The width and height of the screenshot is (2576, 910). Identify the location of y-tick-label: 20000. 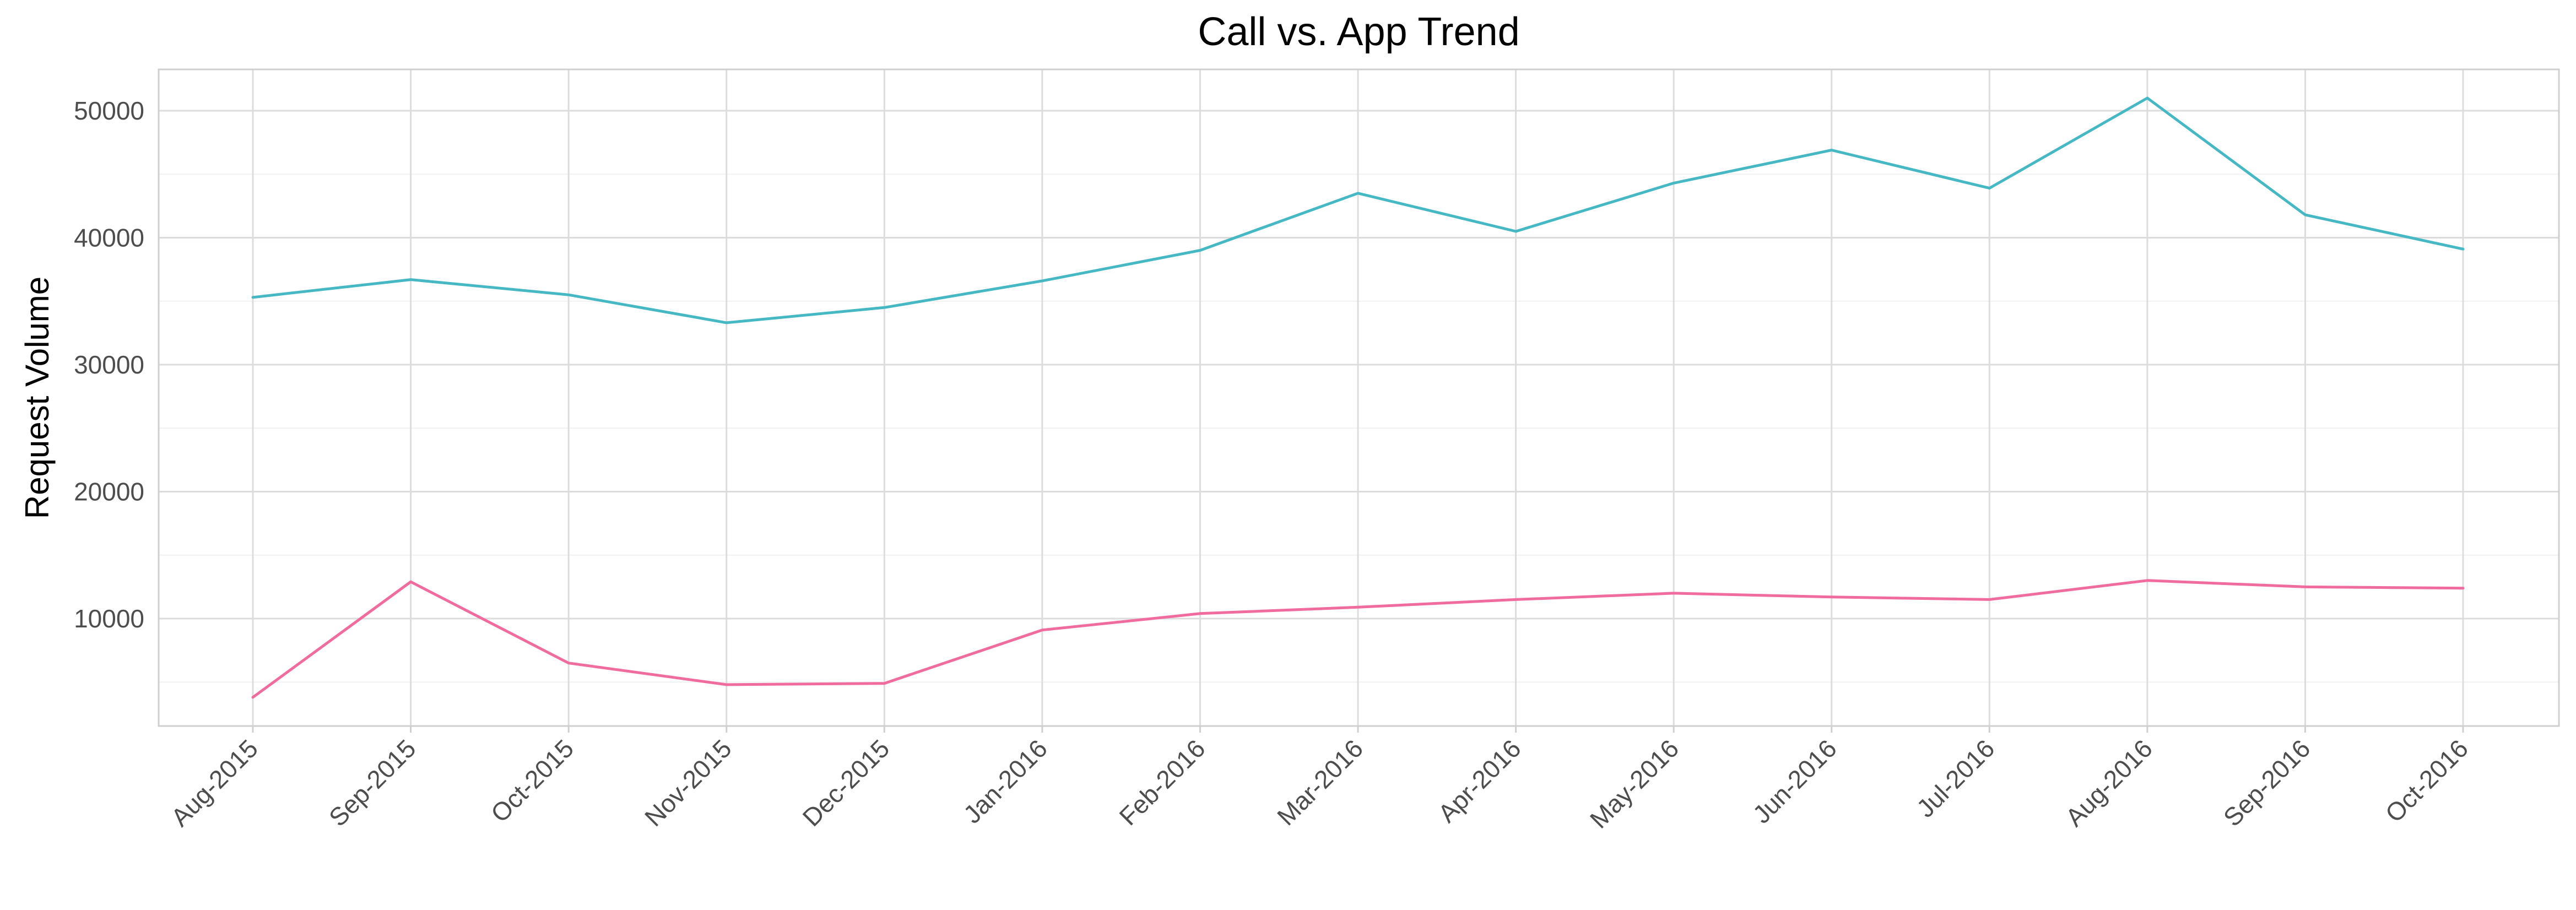
(109, 492).